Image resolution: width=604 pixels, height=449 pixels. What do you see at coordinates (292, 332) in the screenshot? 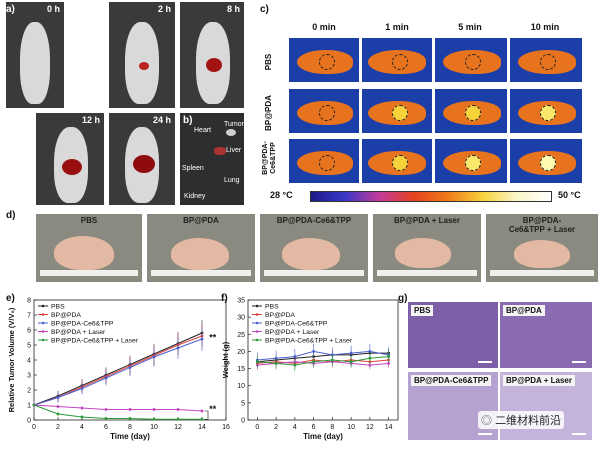
I see `legend-entry: BP@PDA + Laser` at bounding box center [292, 332].